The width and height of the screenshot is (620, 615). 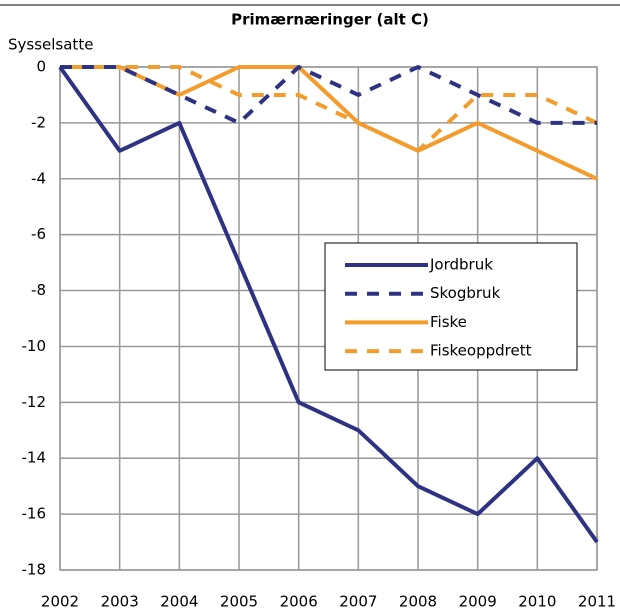 I want to click on legend: Jordbruk Skogbruk Fiske Fiskeoppdrett, so click(x=451, y=306).